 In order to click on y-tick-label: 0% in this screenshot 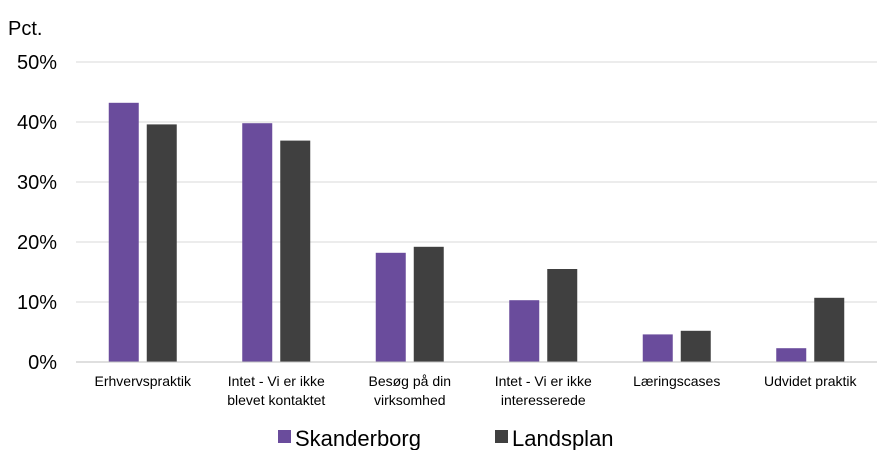, I will do `click(42, 363)`.